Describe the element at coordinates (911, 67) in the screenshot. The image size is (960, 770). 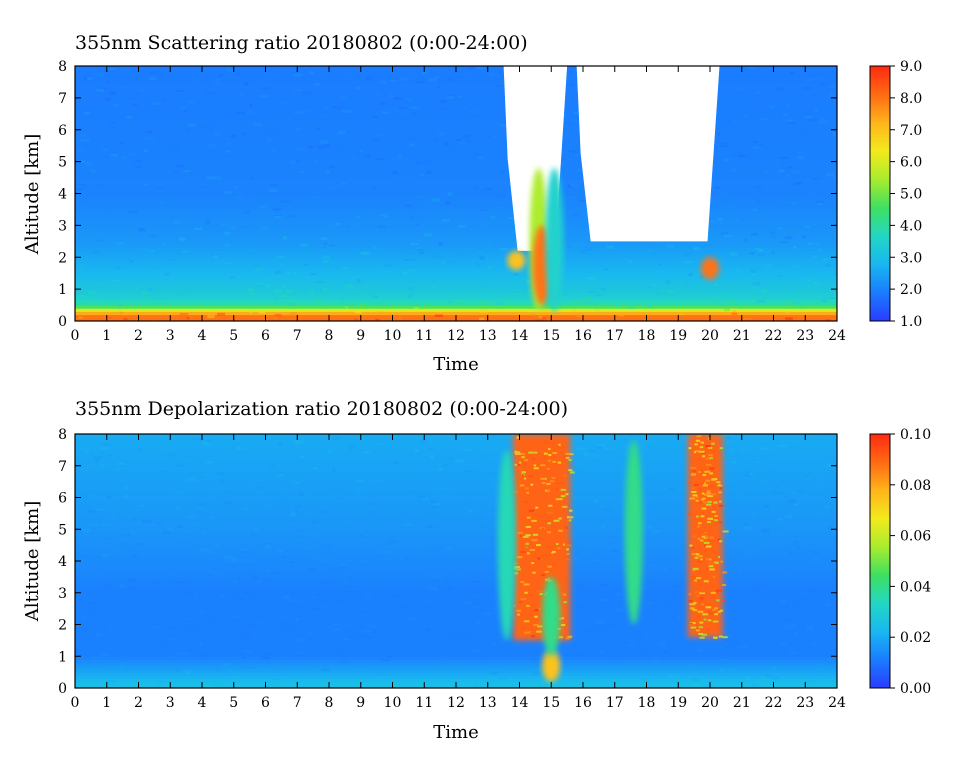
I see `colorbar-tick-label: 9.0` at that location.